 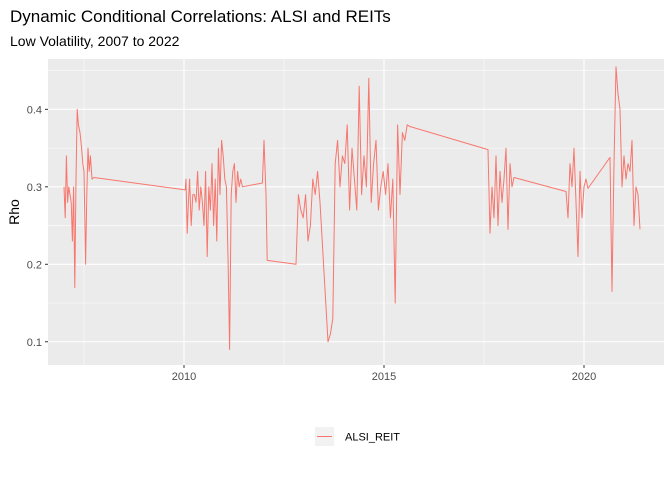 What do you see at coordinates (34, 343) in the screenshot?
I see `y-tick-label: 0.1` at bounding box center [34, 343].